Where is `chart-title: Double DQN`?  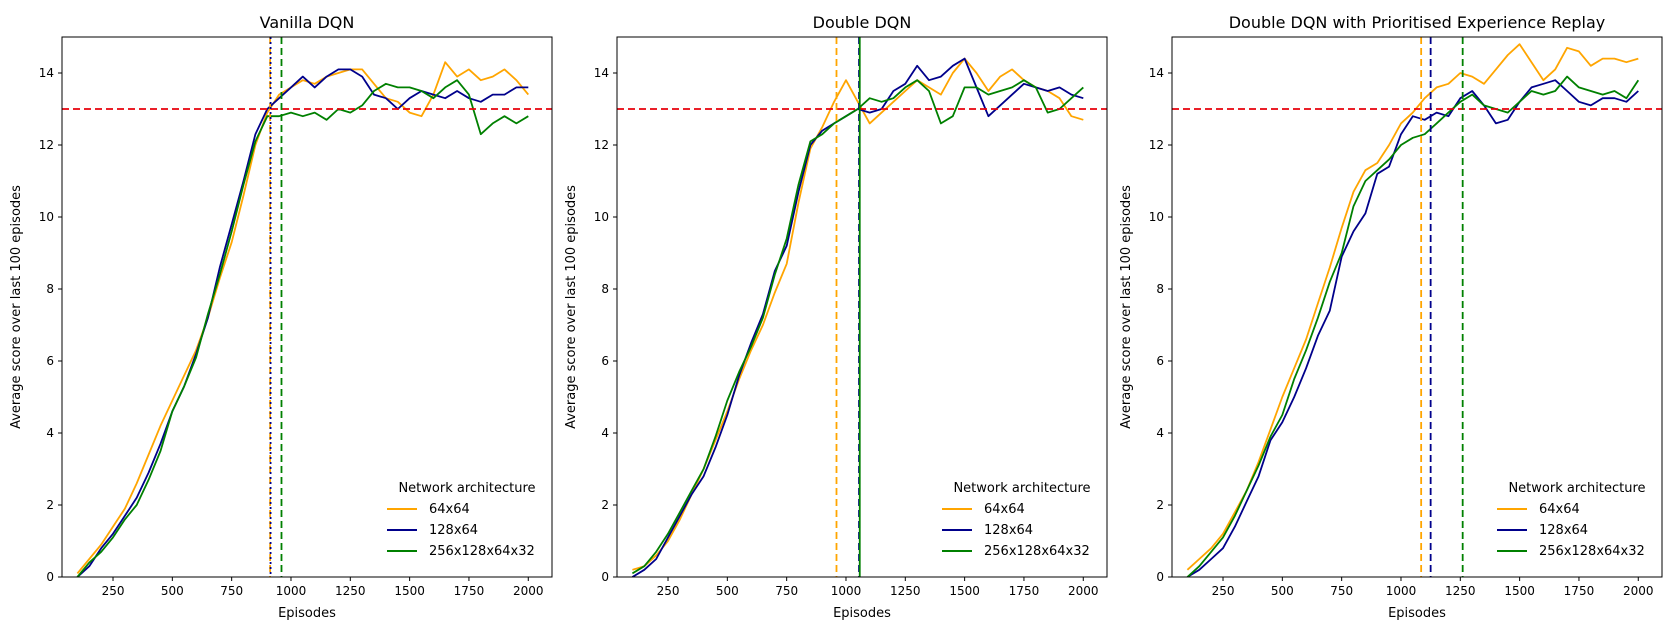 chart-title: Double DQN is located at coordinates (862, 22).